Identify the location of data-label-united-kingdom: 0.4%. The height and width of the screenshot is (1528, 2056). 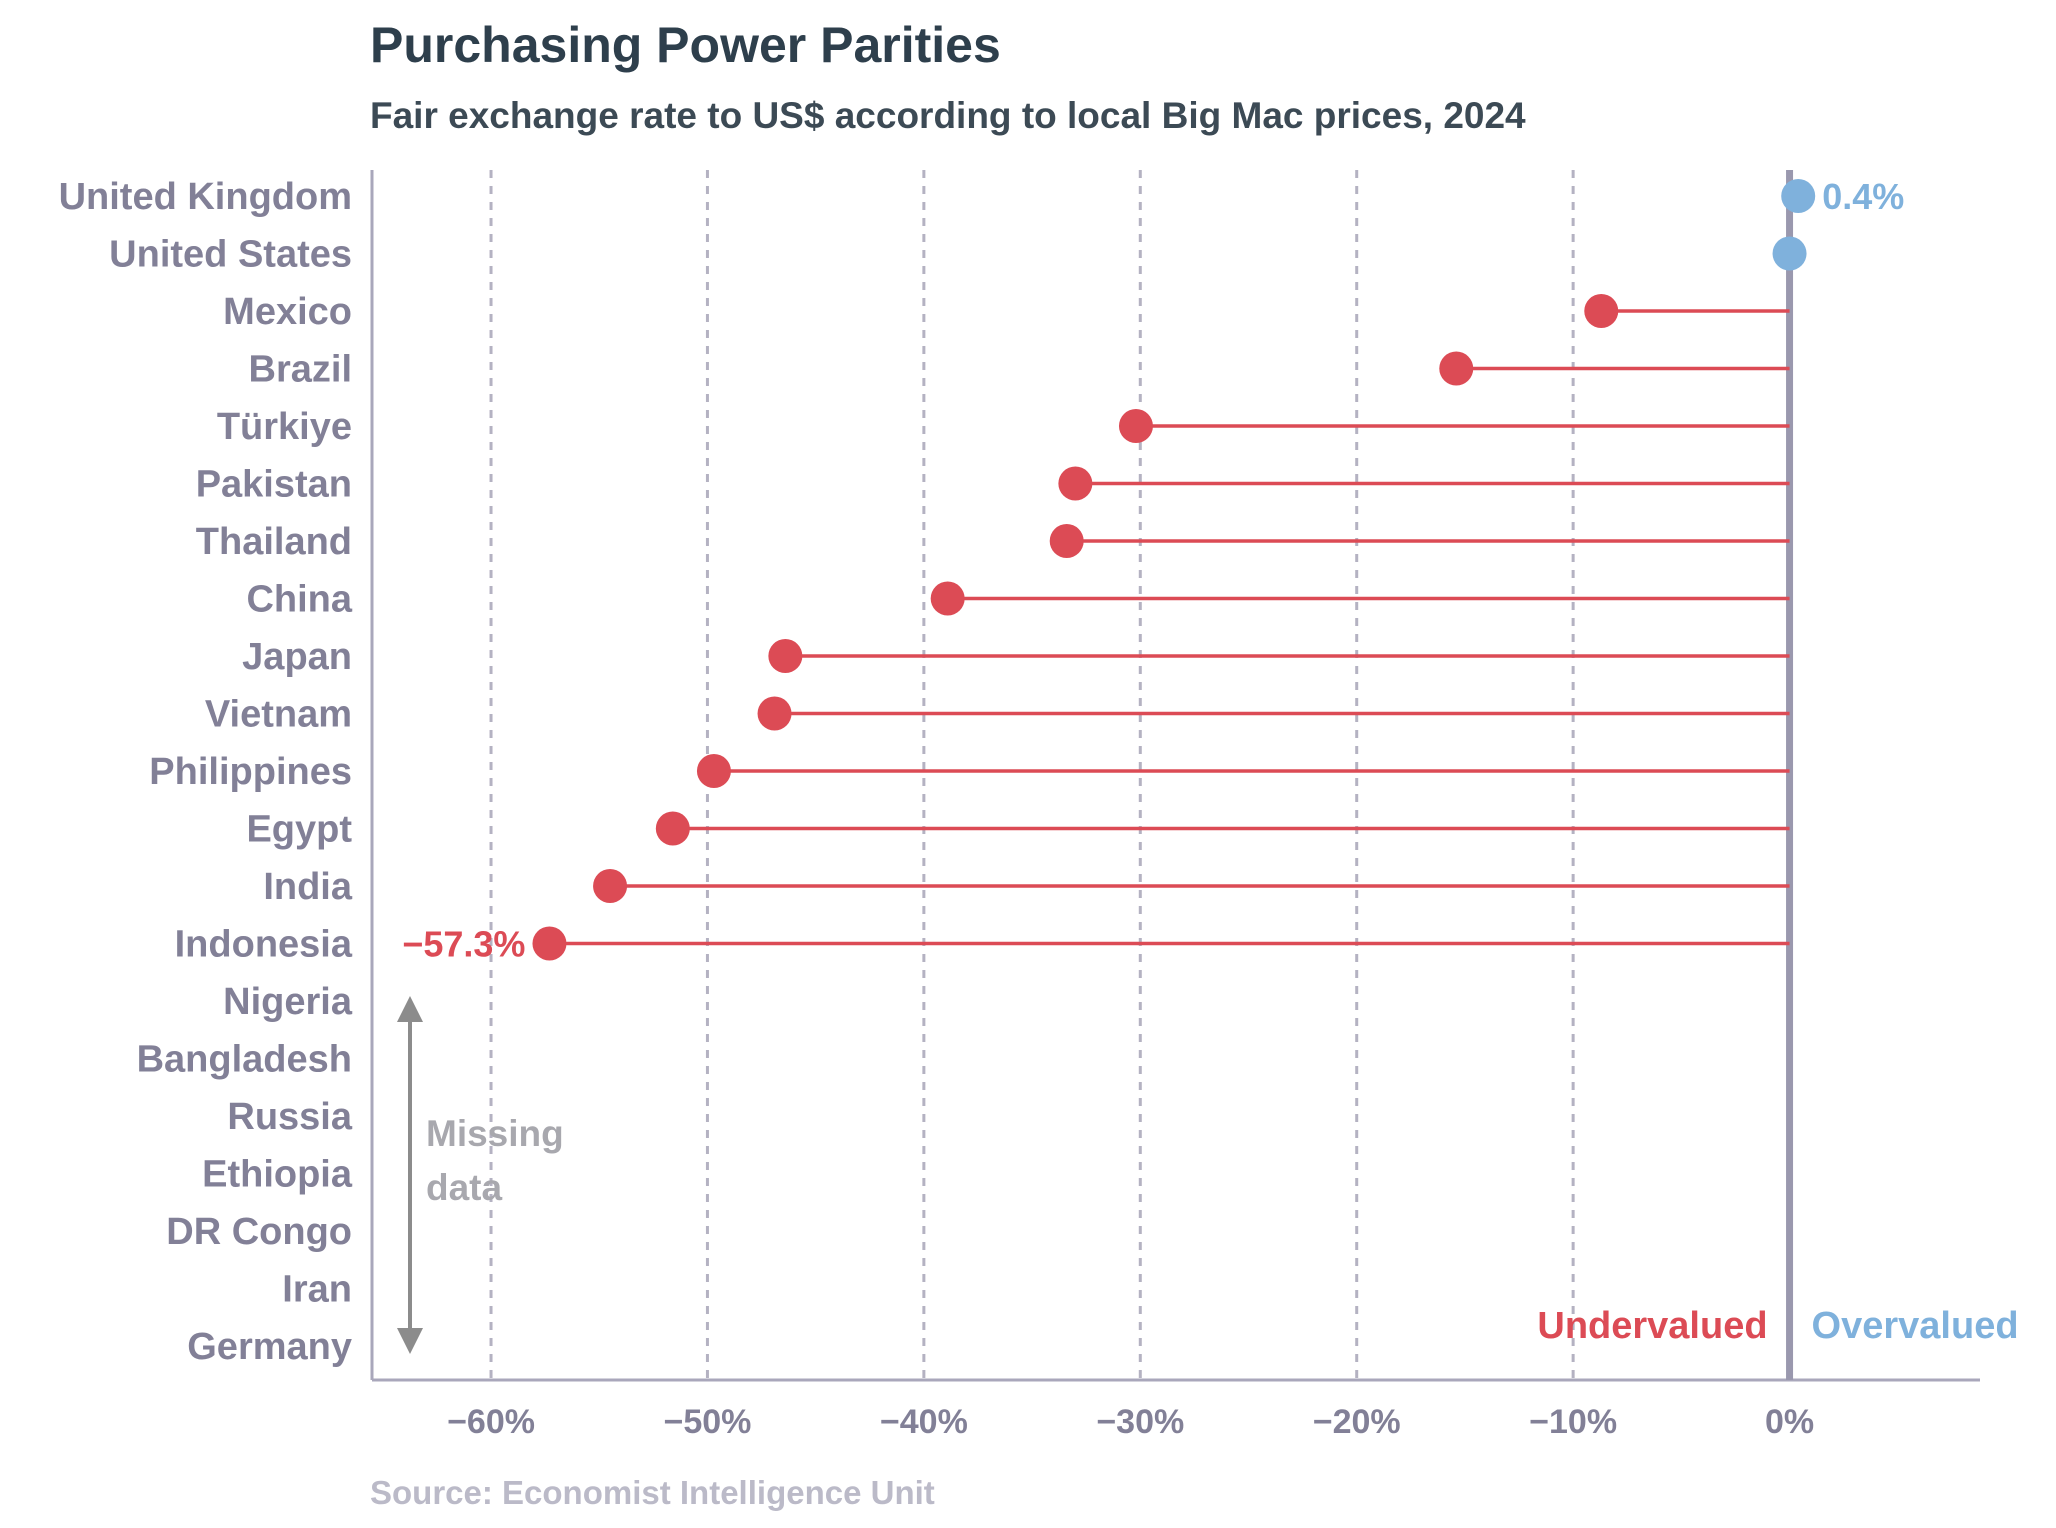
(1863, 196).